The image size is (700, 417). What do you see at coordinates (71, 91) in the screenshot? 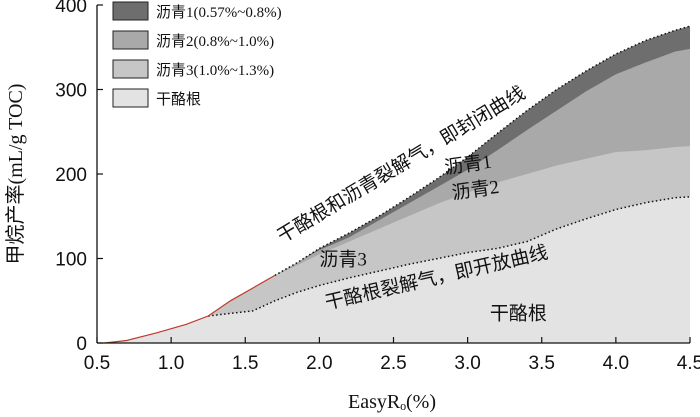
I see `y-tick-label: 300` at bounding box center [71, 91].